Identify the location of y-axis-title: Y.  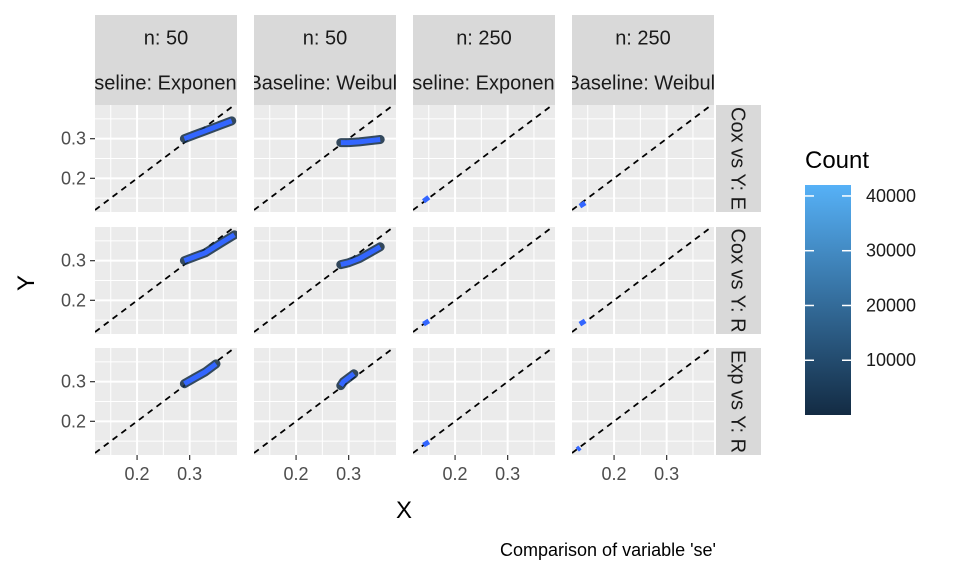
(26, 283).